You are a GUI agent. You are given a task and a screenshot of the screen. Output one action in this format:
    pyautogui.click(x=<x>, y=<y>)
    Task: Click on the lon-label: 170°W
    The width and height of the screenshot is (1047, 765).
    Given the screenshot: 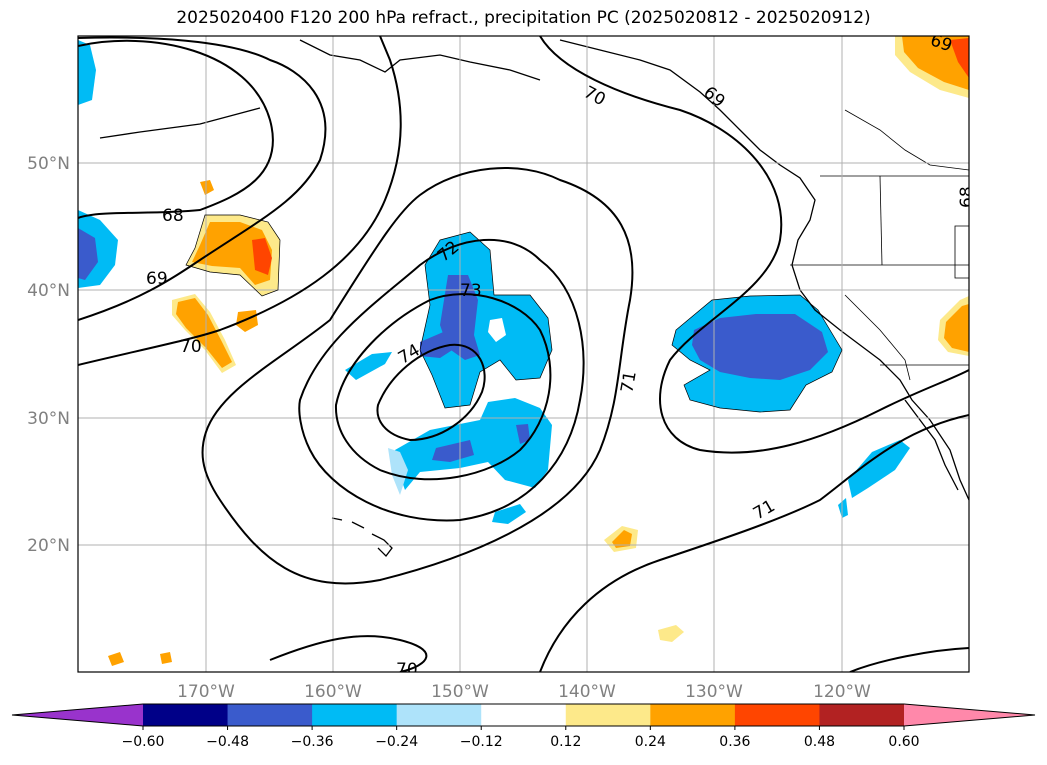 What is the action you would take?
    pyautogui.click(x=206, y=692)
    